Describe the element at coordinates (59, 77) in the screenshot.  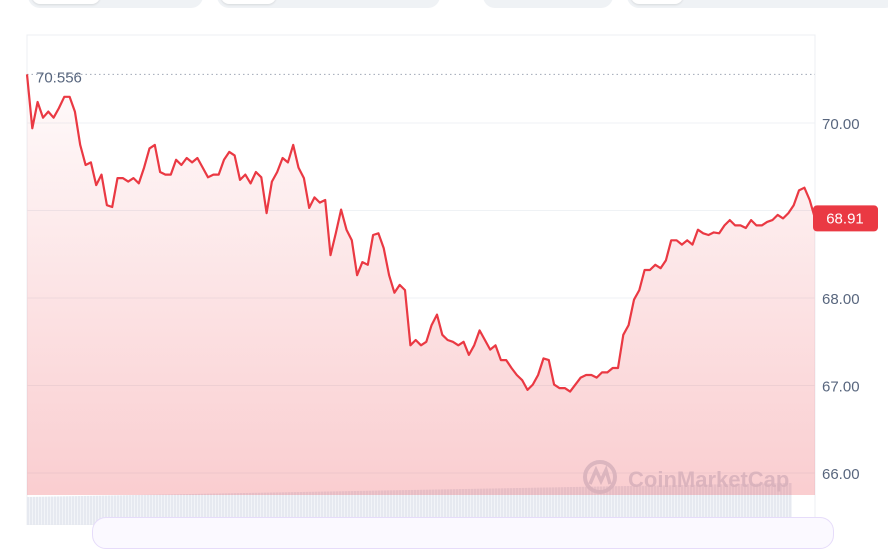
I see `open-reference-label: 70.556` at that location.